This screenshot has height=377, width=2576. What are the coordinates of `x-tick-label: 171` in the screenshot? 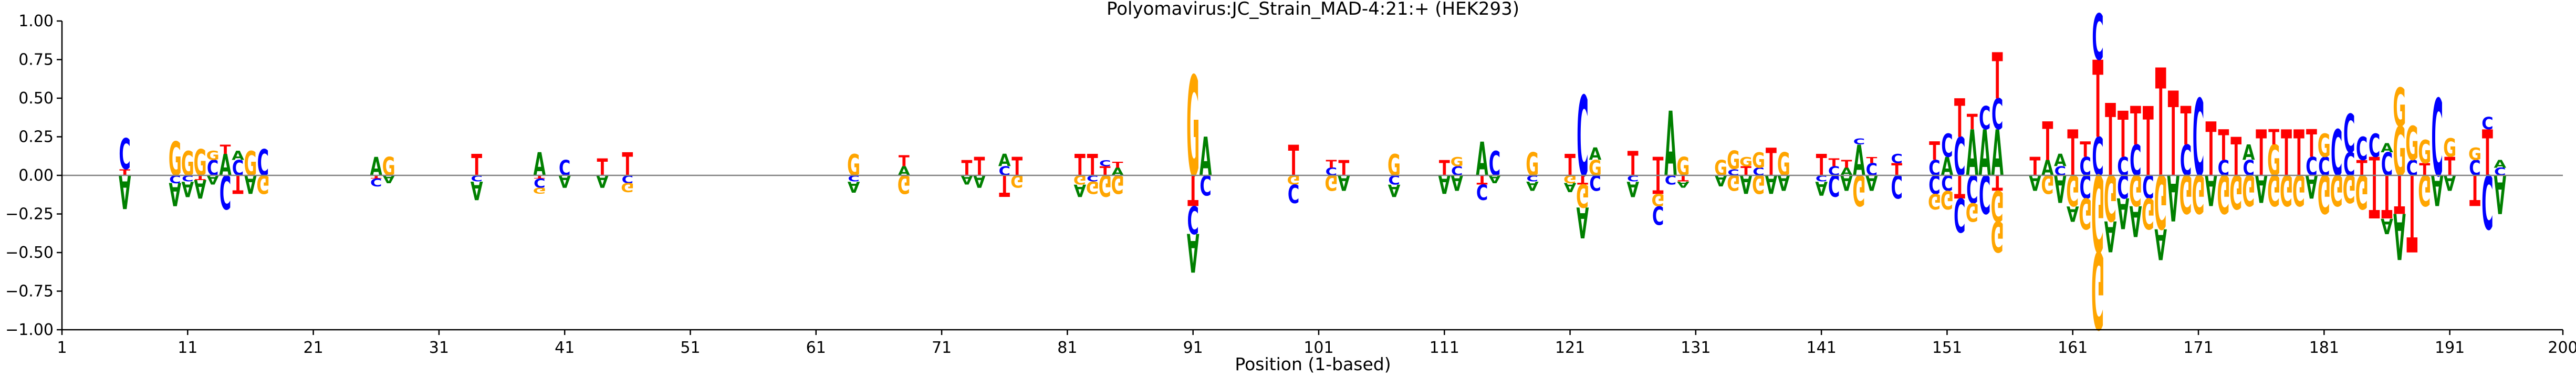 It's located at (2198, 348).